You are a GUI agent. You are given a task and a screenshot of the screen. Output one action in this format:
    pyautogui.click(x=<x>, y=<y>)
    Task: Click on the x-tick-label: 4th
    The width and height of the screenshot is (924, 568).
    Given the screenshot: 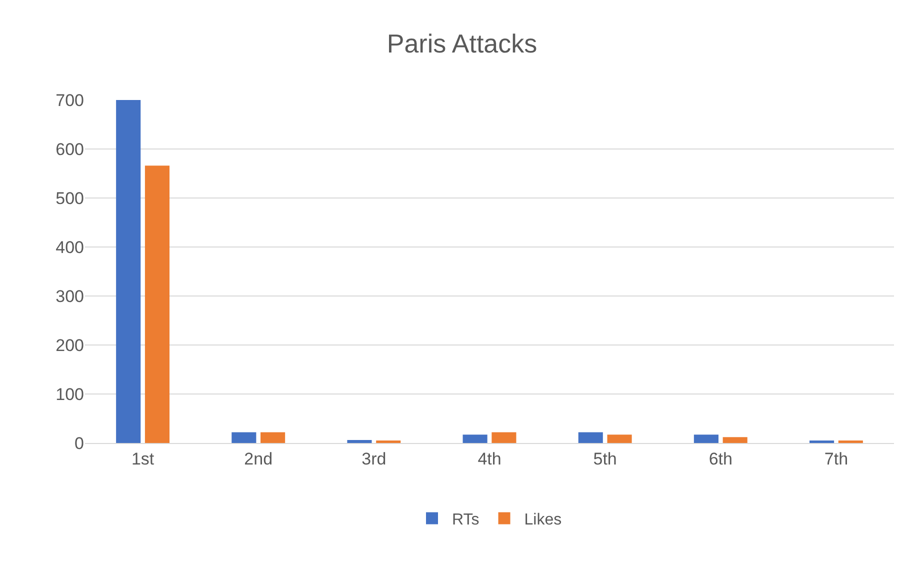 What is the action you would take?
    pyautogui.click(x=490, y=458)
    